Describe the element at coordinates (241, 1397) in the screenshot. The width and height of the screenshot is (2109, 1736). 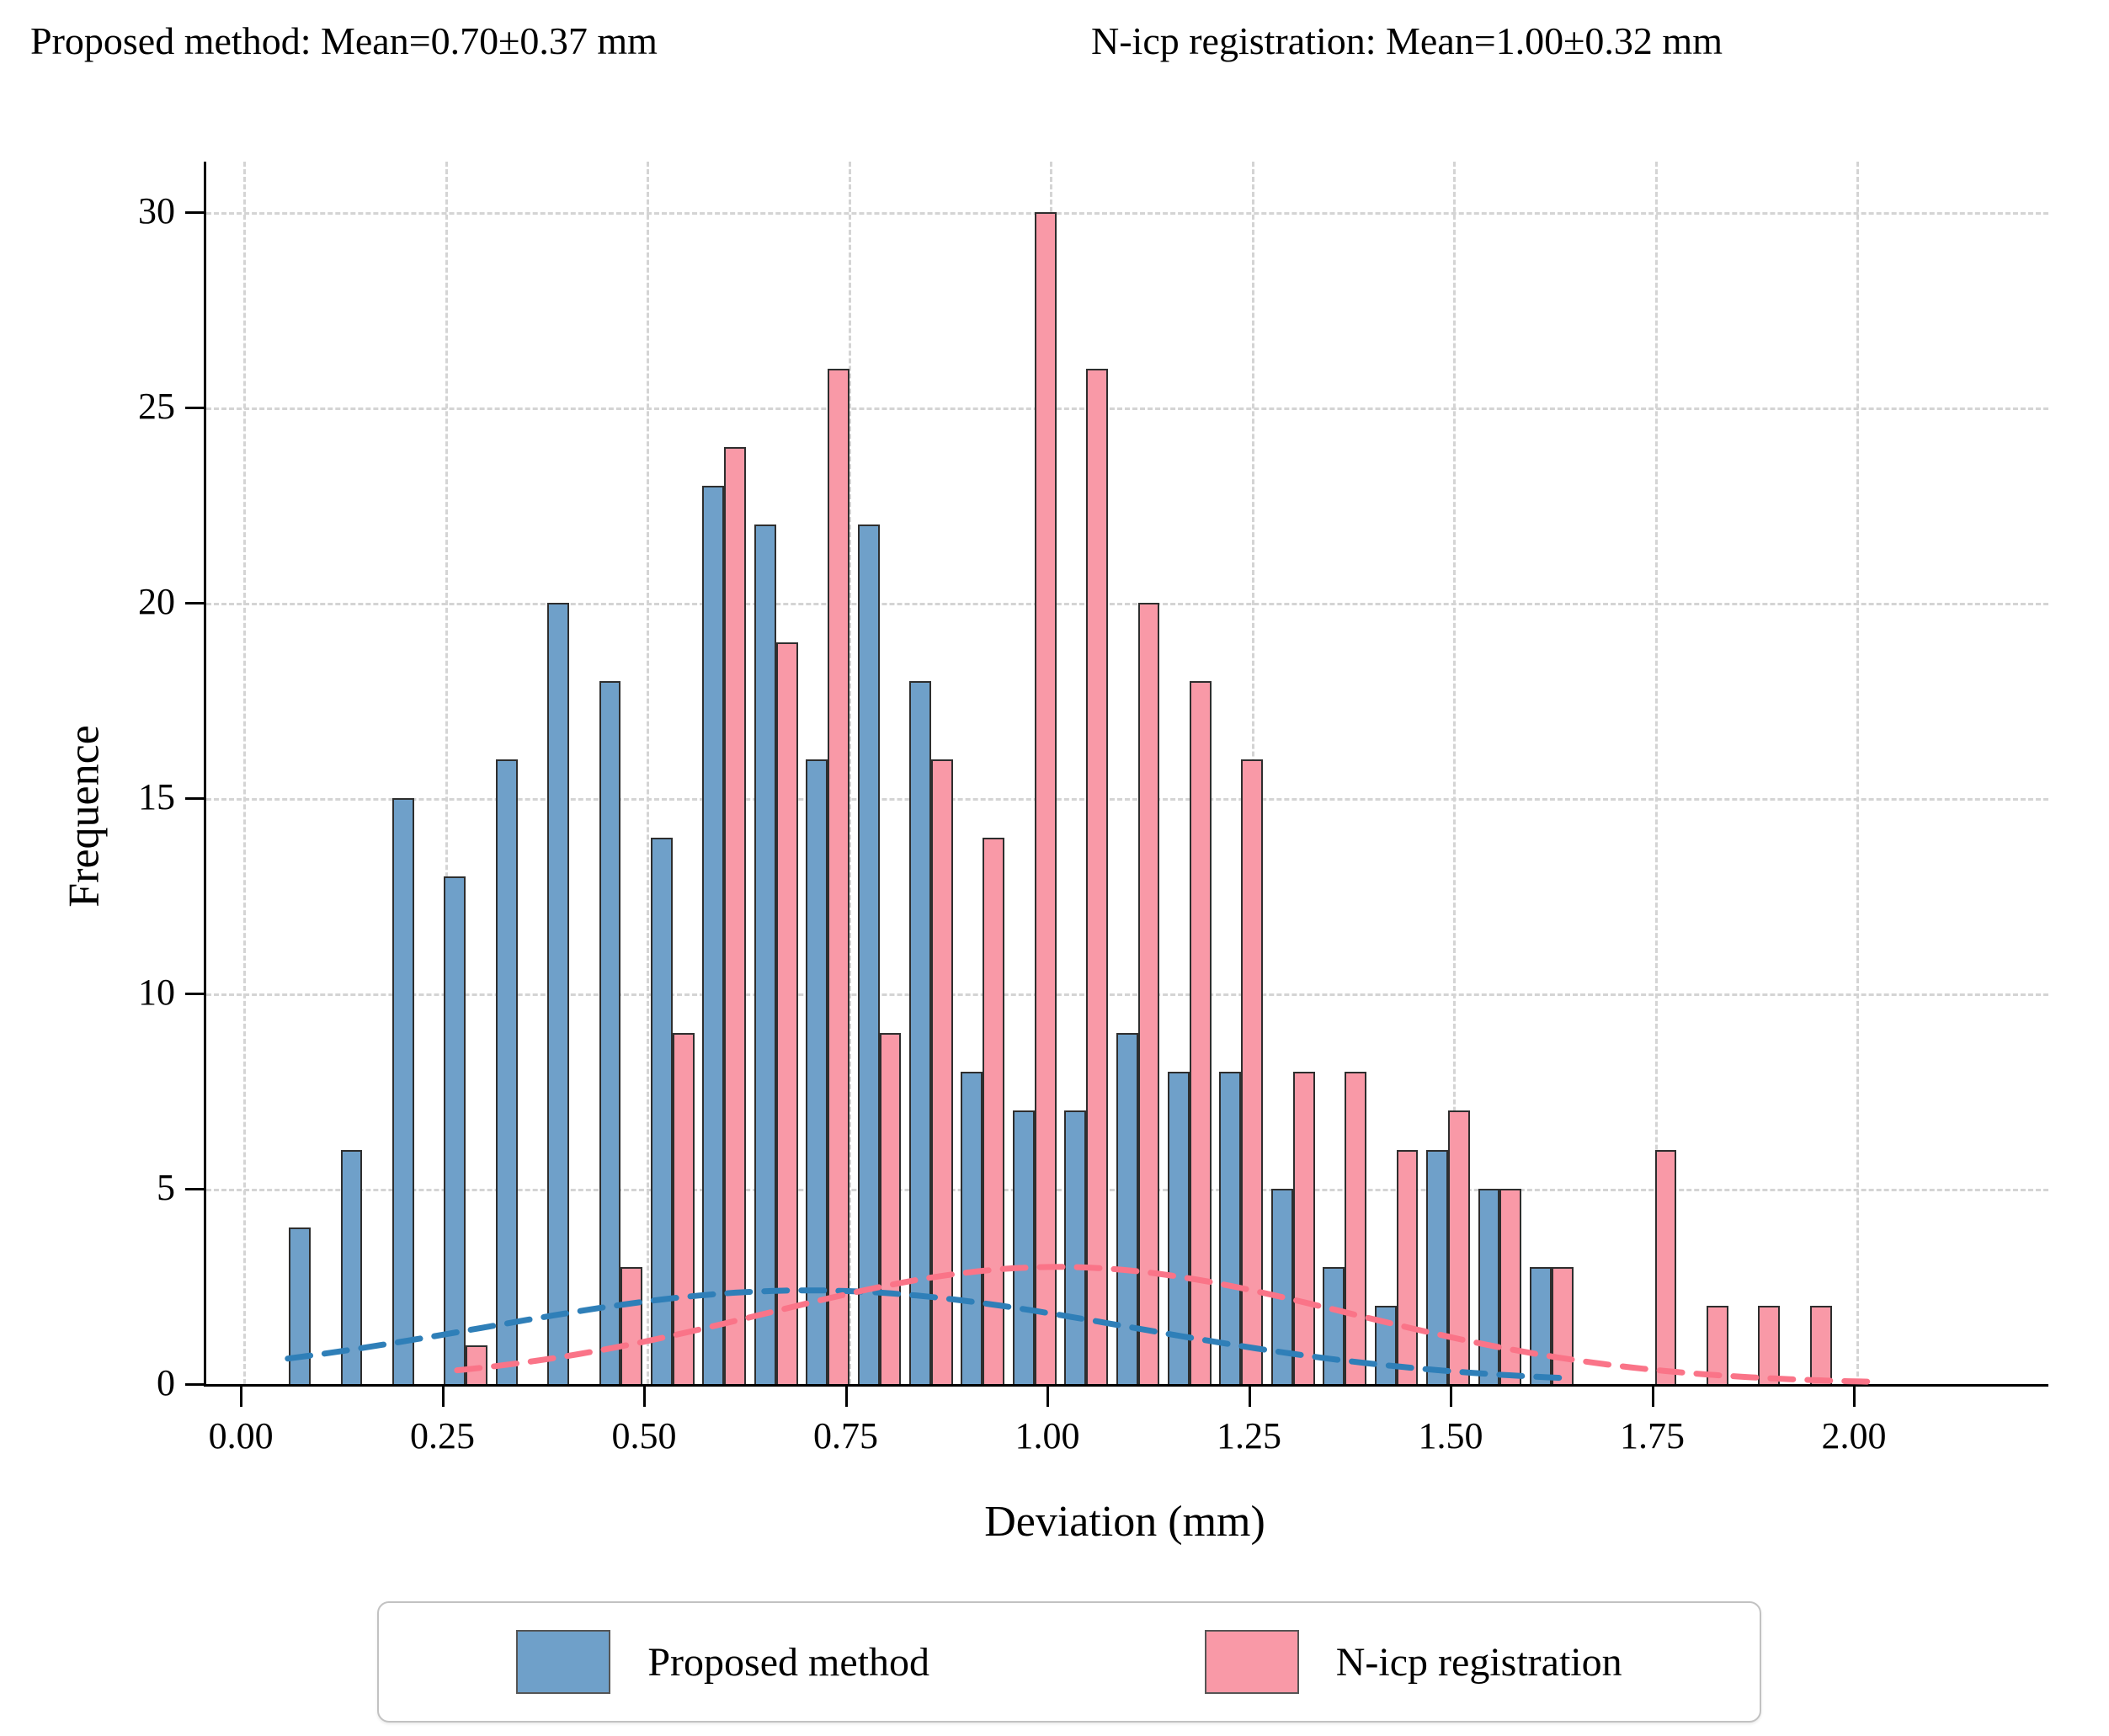
I see `x-tick-0.00` at that location.